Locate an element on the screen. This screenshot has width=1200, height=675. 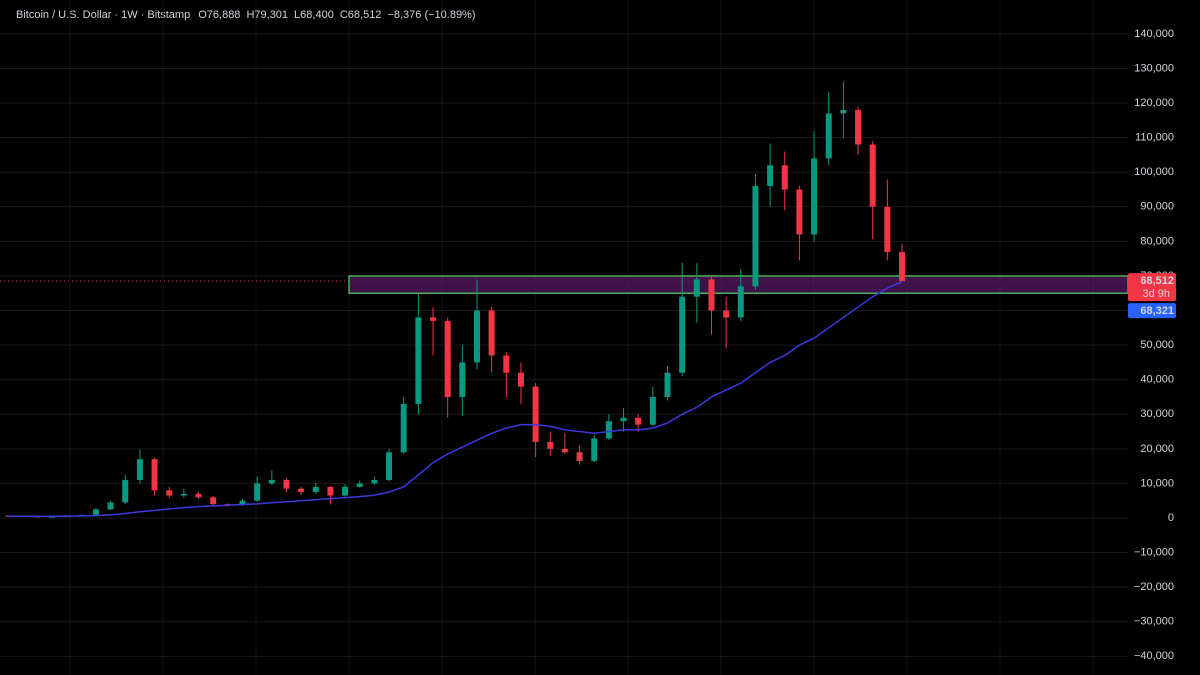
y-tick-label: 30,000 is located at coordinates (1157, 414).